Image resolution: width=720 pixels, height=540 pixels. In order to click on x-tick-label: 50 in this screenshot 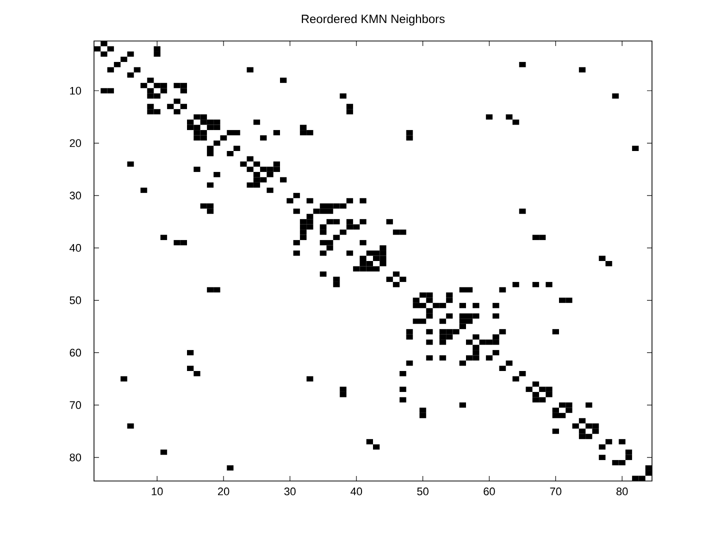, I will do `click(422, 492)`.